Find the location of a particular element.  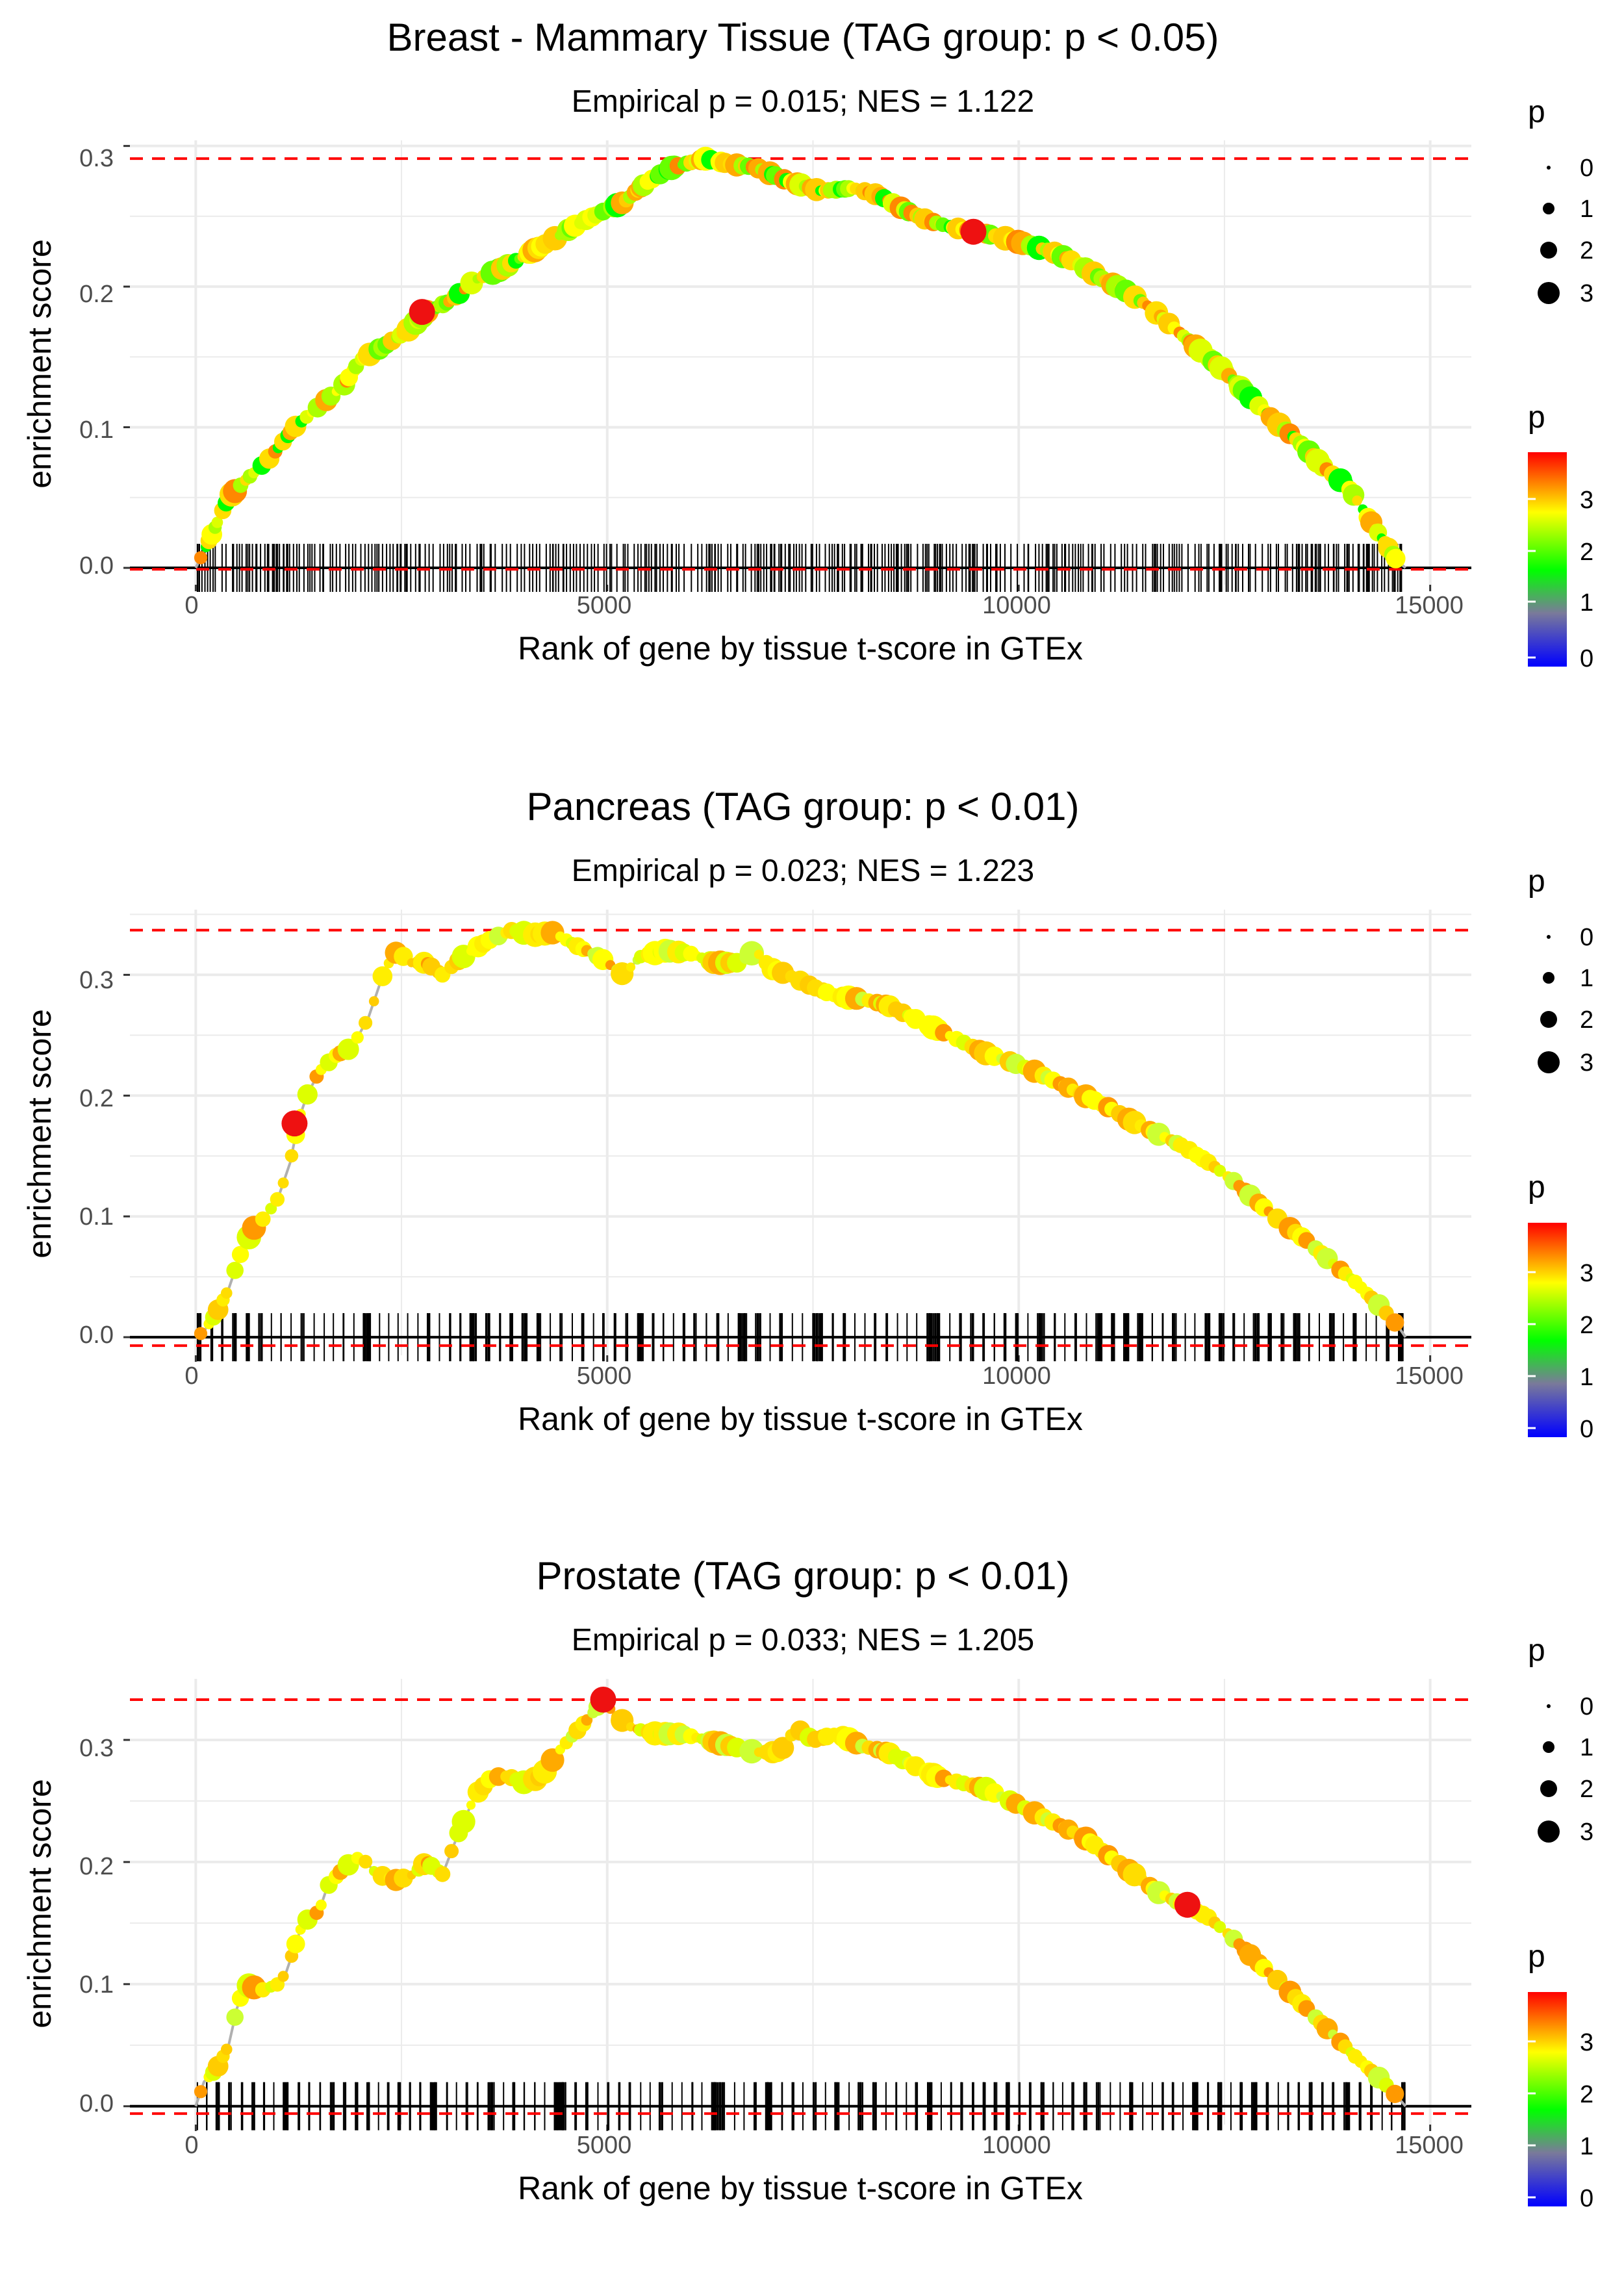

y-tick-label: 0.0 is located at coordinates (96, 566).